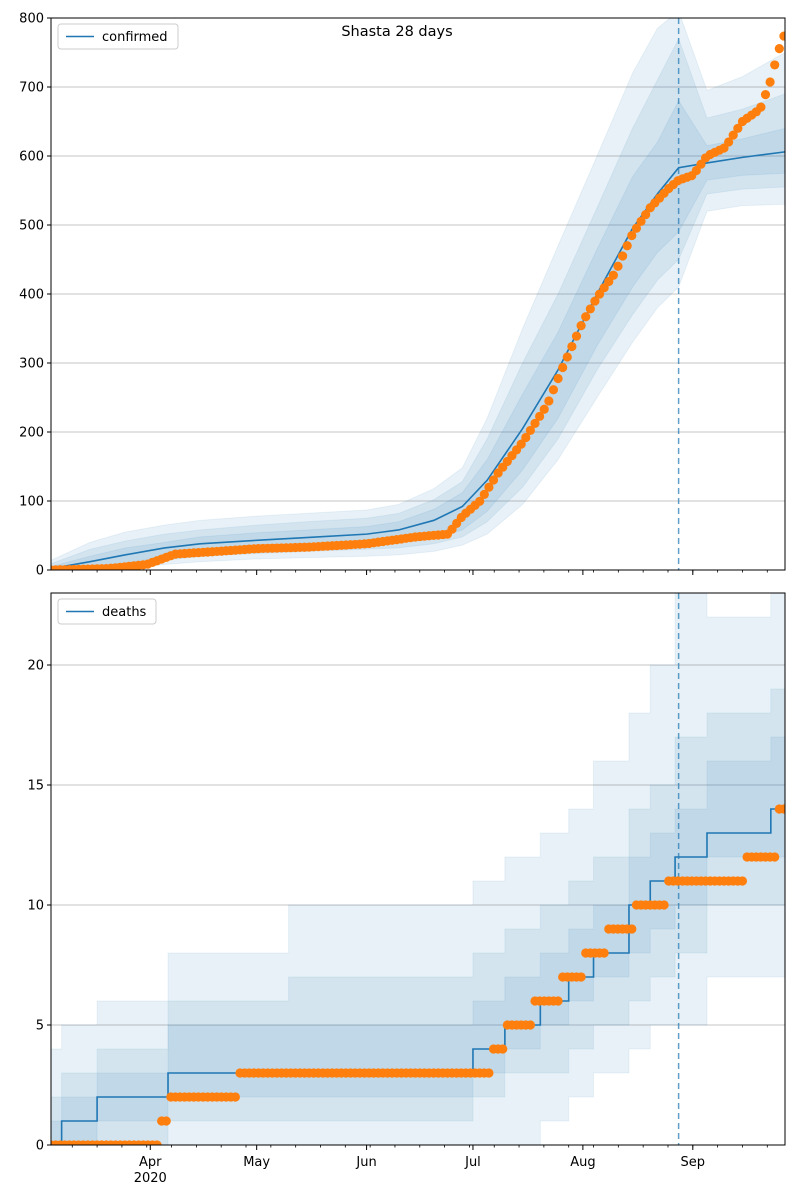  Describe the element at coordinates (31, 19) in the screenshot. I see `y-tick-label: 800` at that location.